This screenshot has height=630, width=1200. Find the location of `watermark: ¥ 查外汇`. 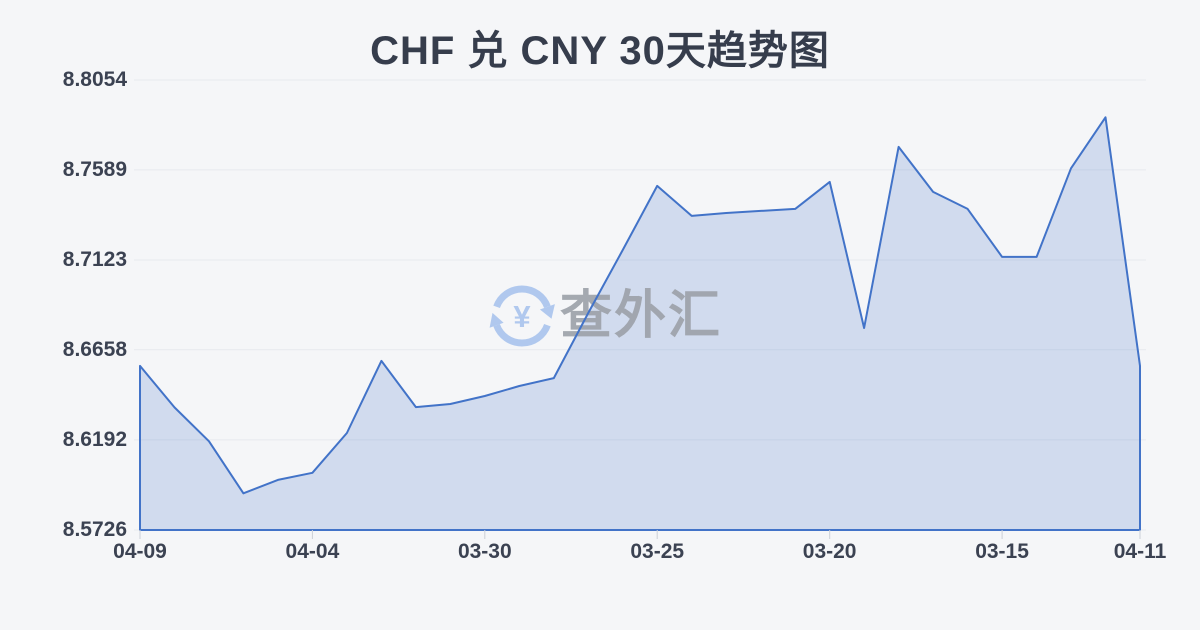

watermark: ¥ 查外汇 is located at coordinates (605, 316).